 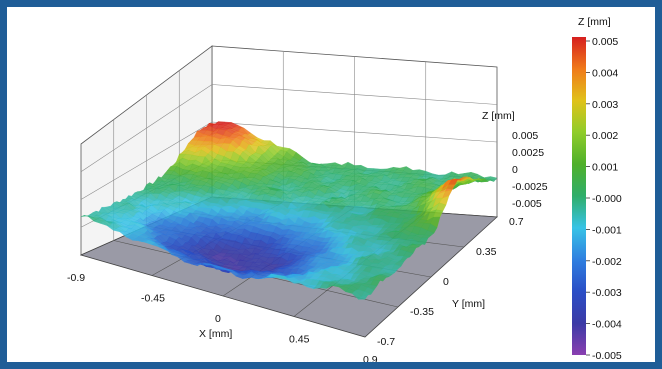 I want to click on y-axis-label: Y [mm], so click(x=468, y=304).